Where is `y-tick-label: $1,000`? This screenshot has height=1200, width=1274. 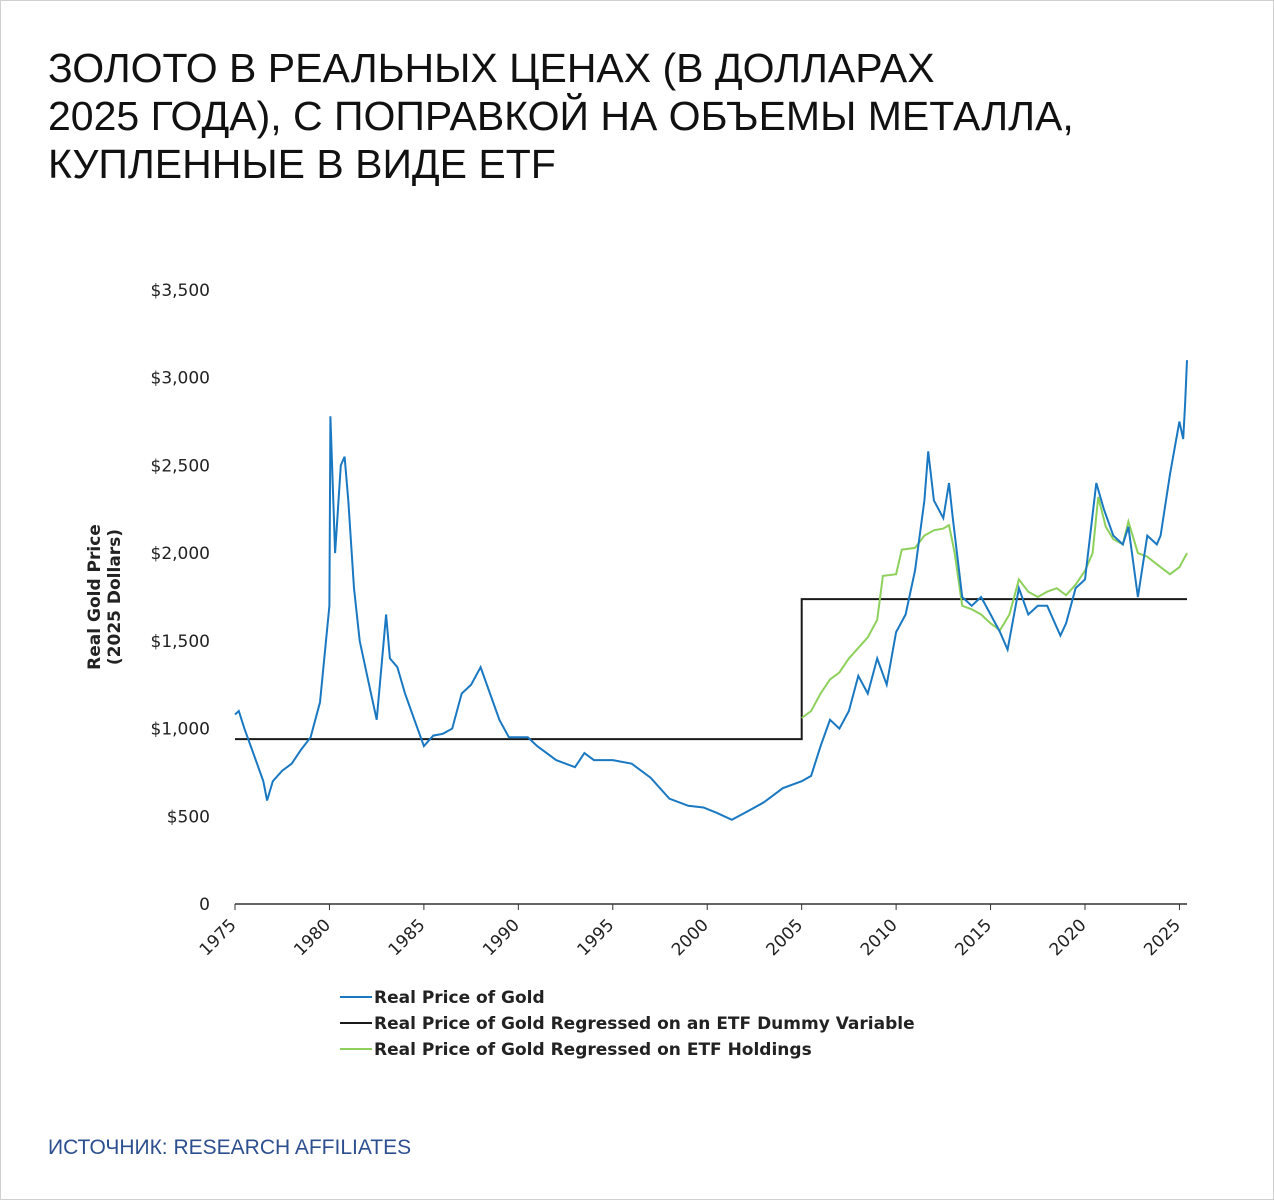 y-tick-label: $1,000 is located at coordinates (180, 730).